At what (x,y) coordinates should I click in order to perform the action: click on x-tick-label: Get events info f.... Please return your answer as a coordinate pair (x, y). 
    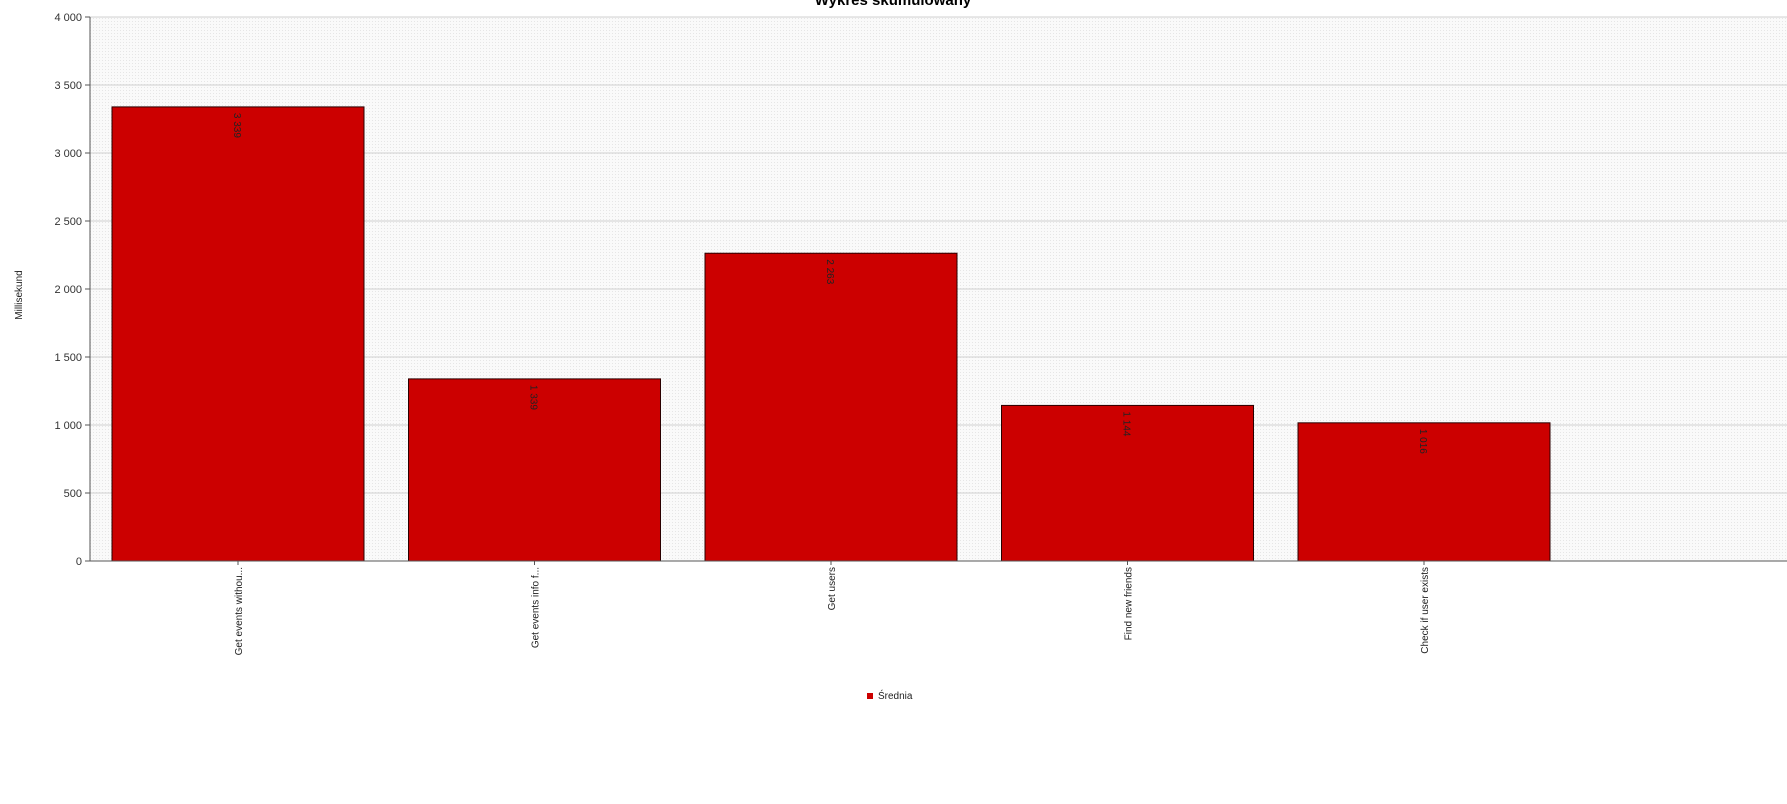
    Looking at the image, I should click on (536, 607).